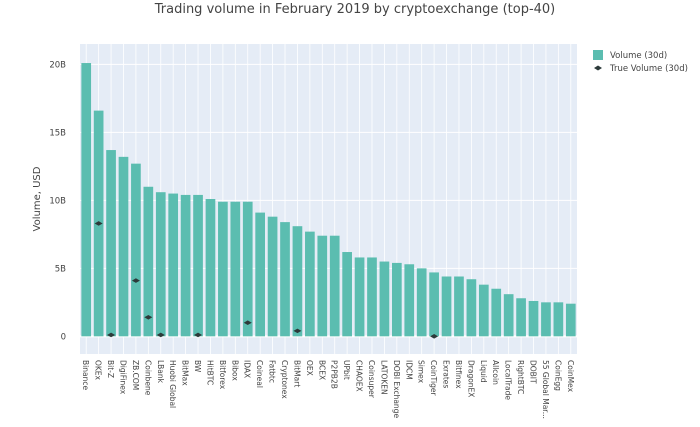 The height and width of the screenshot is (427, 700). What do you see at coordinates (508, 380) in the screenshot?
I see `x-tick-label: LocalTrade` at bounding box center [508, 380].